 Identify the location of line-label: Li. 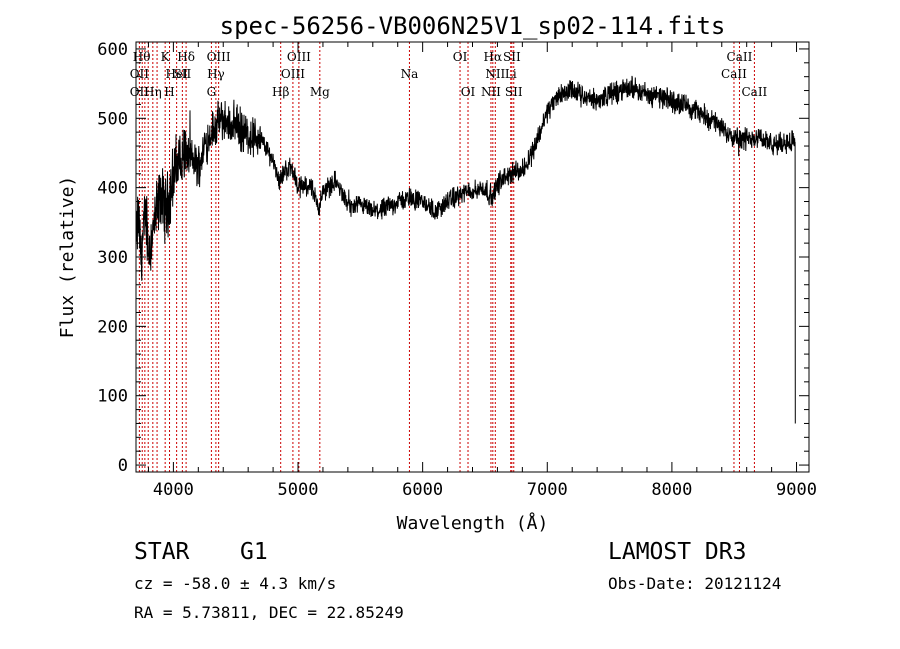
(511, 74).